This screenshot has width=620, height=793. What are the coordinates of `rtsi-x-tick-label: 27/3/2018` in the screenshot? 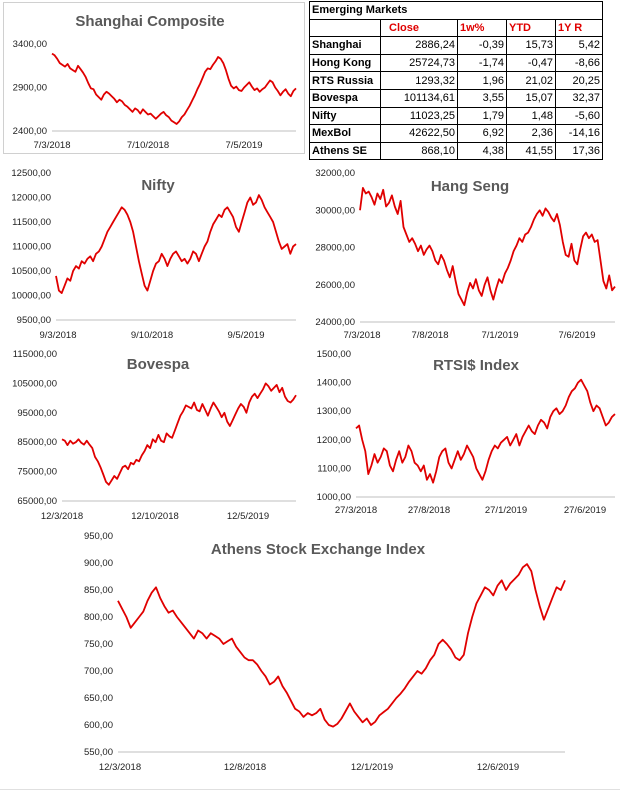 It's located at (356, 510).